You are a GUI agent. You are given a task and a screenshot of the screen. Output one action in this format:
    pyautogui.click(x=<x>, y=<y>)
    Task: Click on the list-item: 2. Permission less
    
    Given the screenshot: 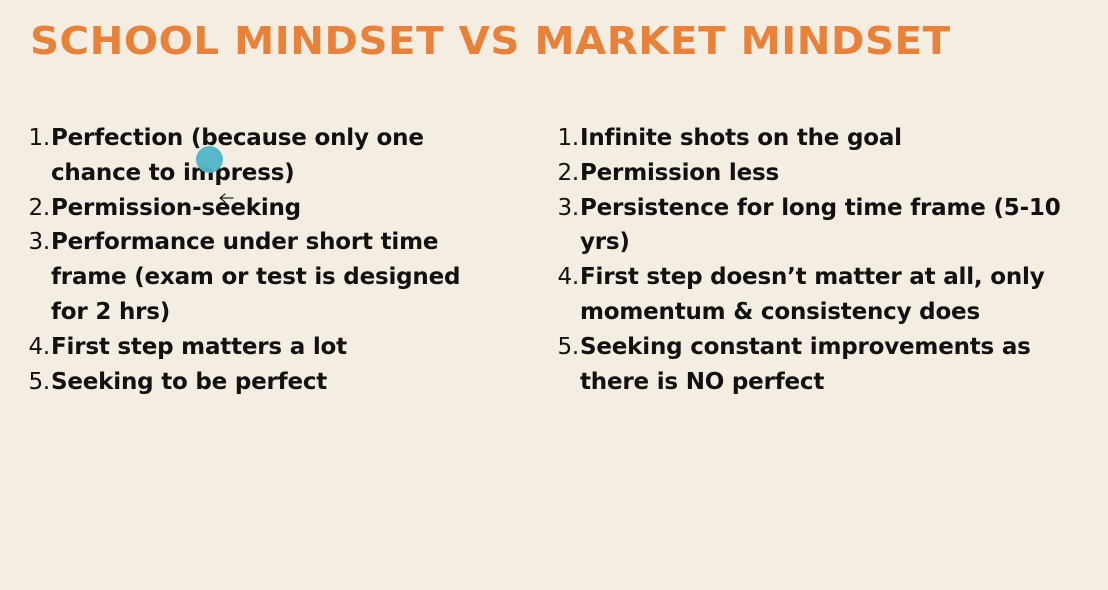 What is the action you would take?
    pyautogui.click(x=820, y=173)
    